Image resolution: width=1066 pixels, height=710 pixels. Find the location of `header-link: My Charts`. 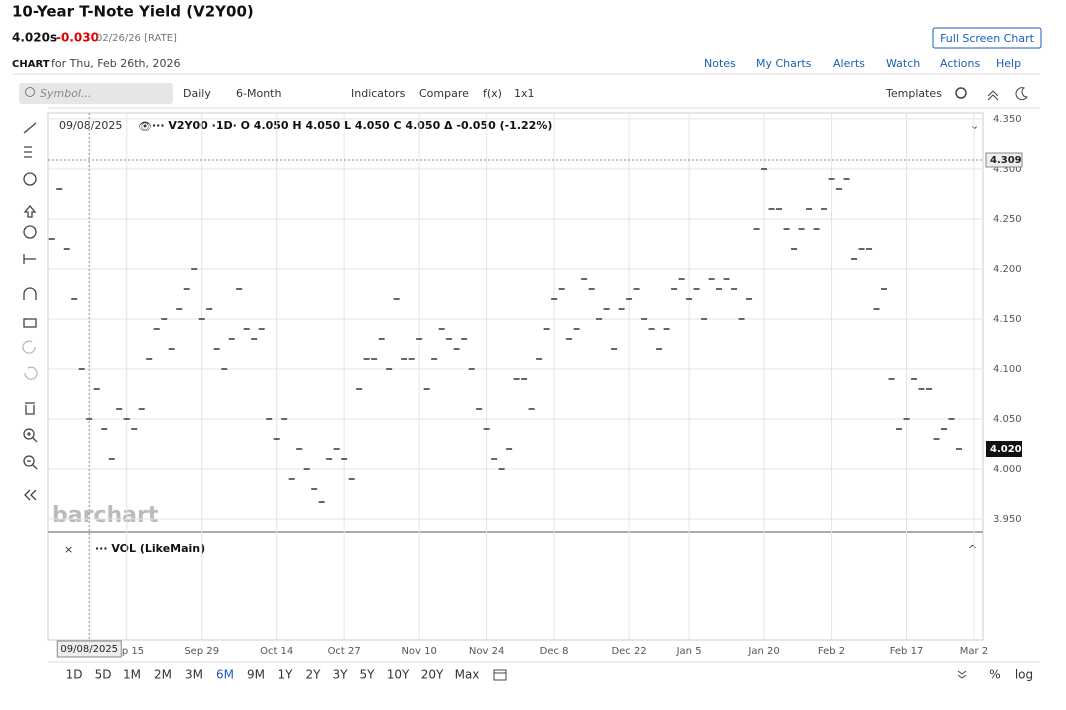

header-link: My Charts is located at coordinates (784, 63).